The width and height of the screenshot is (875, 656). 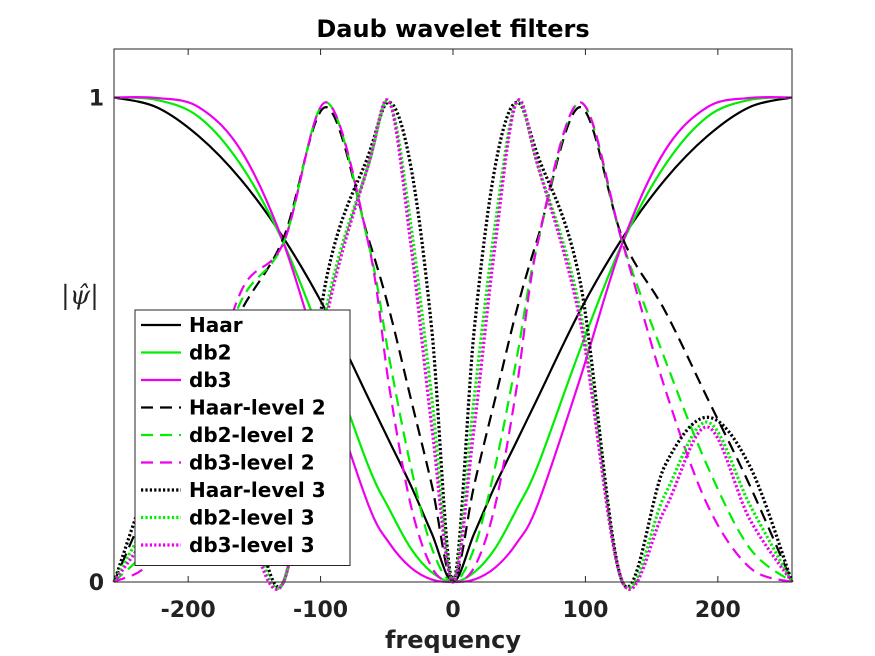 What do you see at coordinates (216, 325) in the screenshot?
I see `legend-entry-label: Haar` at bounding box center [216, 325].